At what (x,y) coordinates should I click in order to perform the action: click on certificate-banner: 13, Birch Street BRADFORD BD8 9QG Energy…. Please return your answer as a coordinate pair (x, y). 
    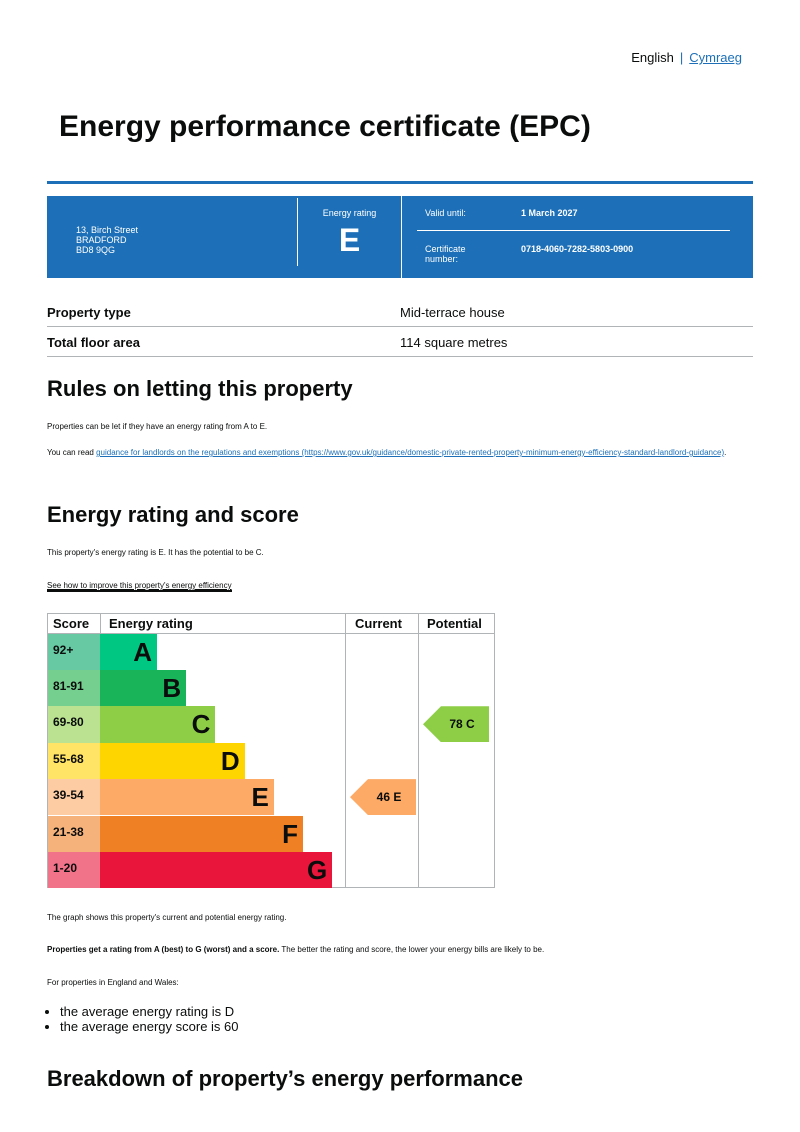
    Looking at the image, I should click on (400, 237).